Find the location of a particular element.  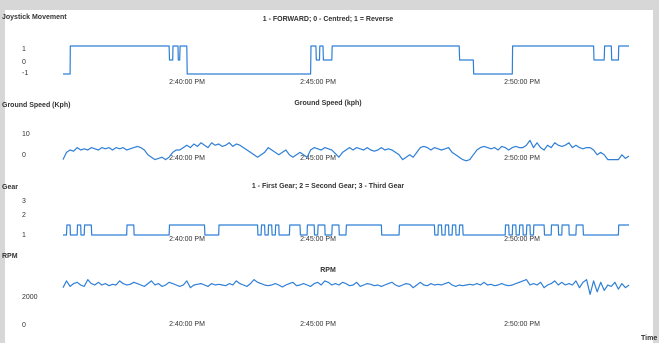

panel-1-y-label: Joystick Movement is located at coordinates (34, 17).